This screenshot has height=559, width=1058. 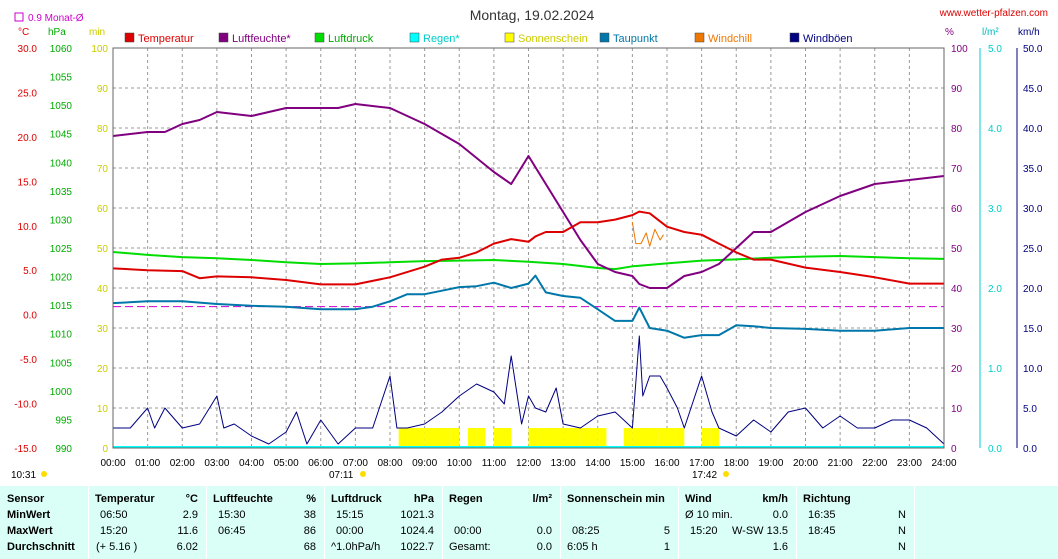 I want to click on summary-temp-max-time: 15:20, so click(x=114, y=531).